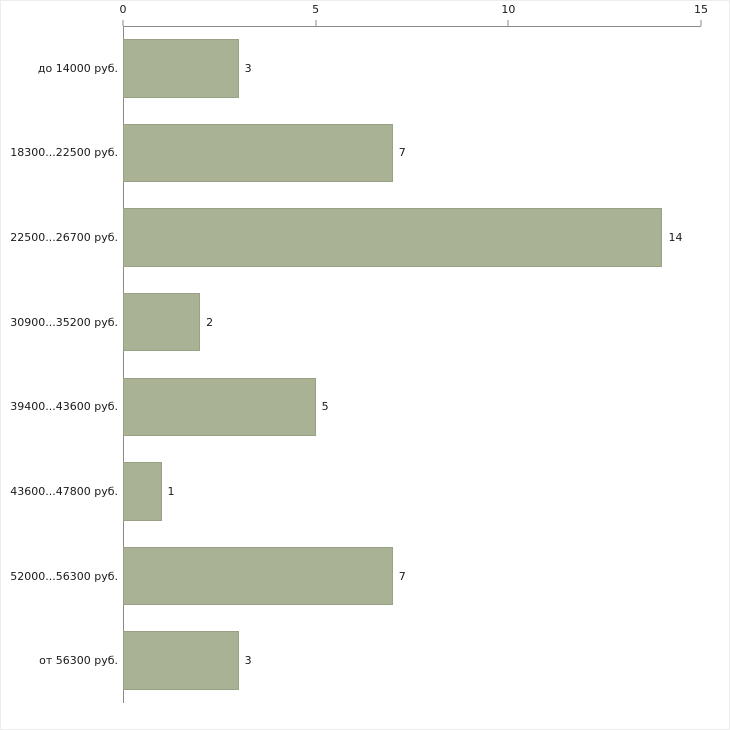 Image resolution: width=730 pixels, height=730 pixels. What do you see at coordinates (210, 322) in the screenshot?
I see `value-label: 2` at bounding box center [210, 322].